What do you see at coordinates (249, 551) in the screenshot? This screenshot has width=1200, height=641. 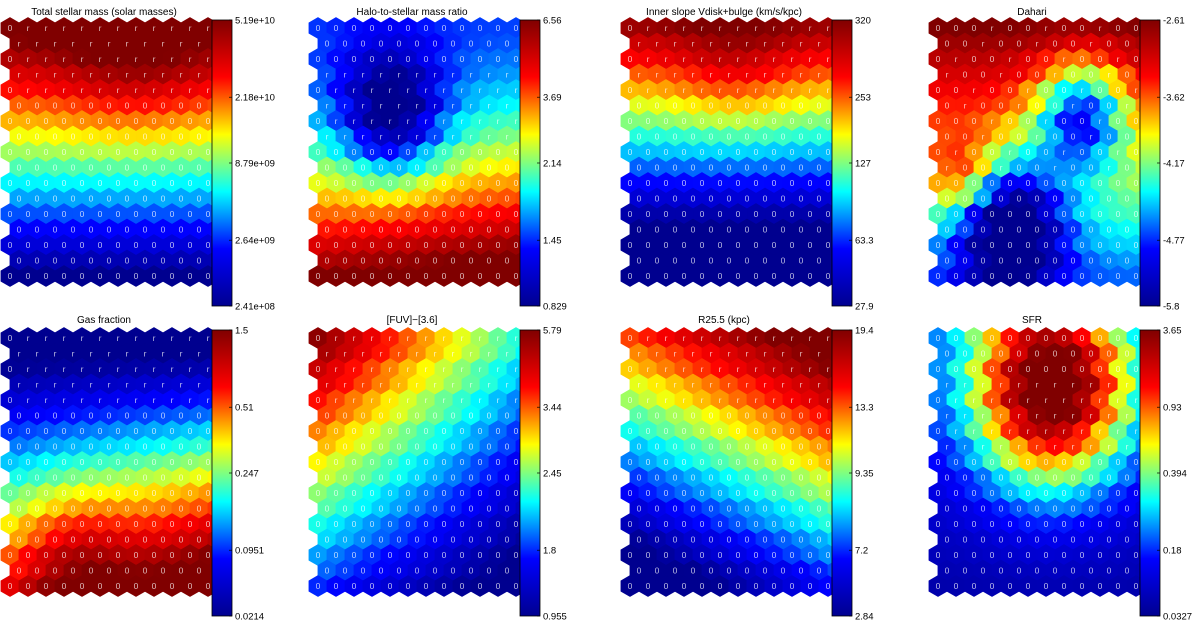 I see `colorbar-tick-label: 0.0951` at bounding box center [249, 551].